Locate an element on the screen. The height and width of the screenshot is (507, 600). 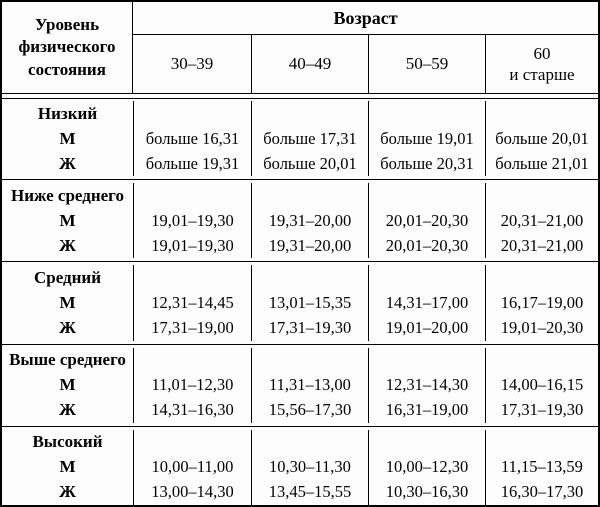
value-cell: 11,01–12,30 is located at coordinates (192, 385).